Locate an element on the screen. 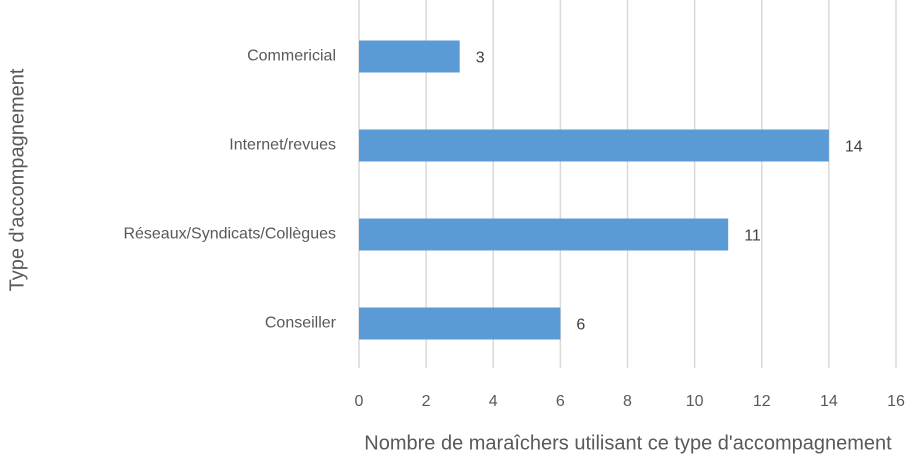 The width and height of the screenshot is (910, 458). x-tick-label: 0 is located at coordinates (359, 401).